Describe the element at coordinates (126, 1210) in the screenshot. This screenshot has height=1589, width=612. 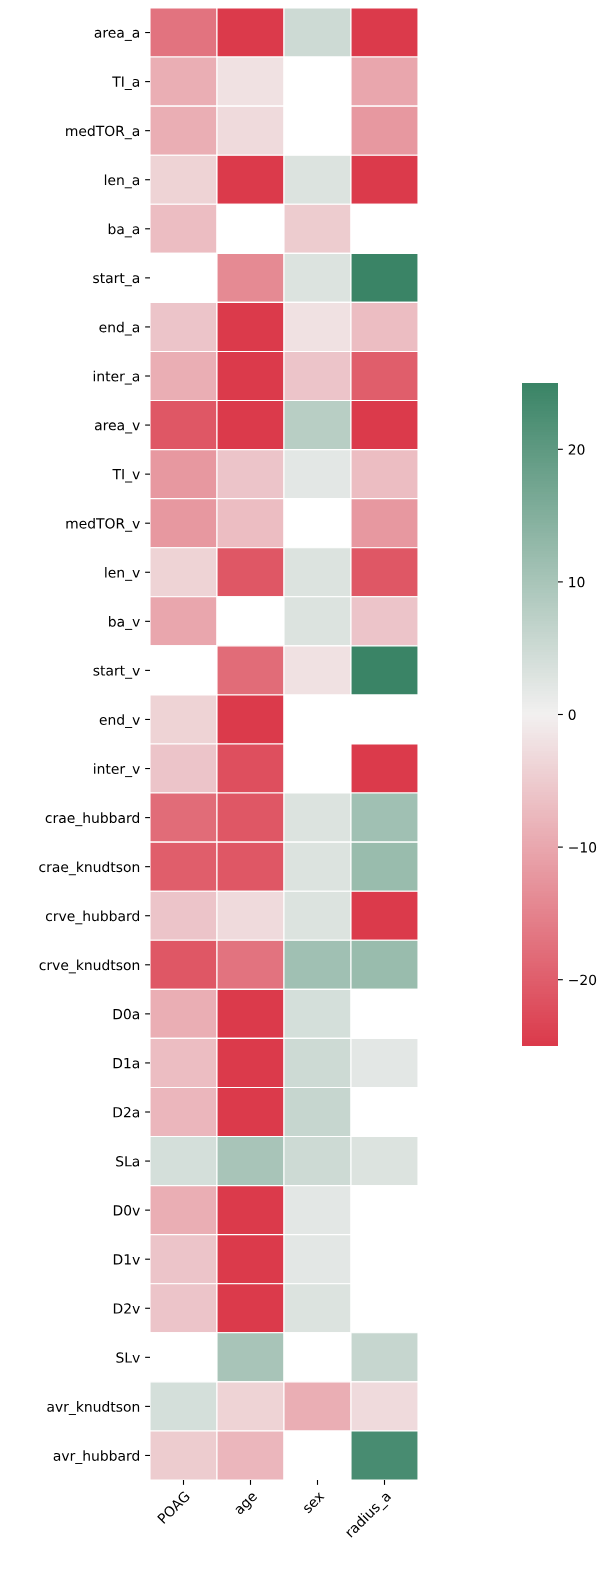
I see `y-tick-label: D0v` at that location.